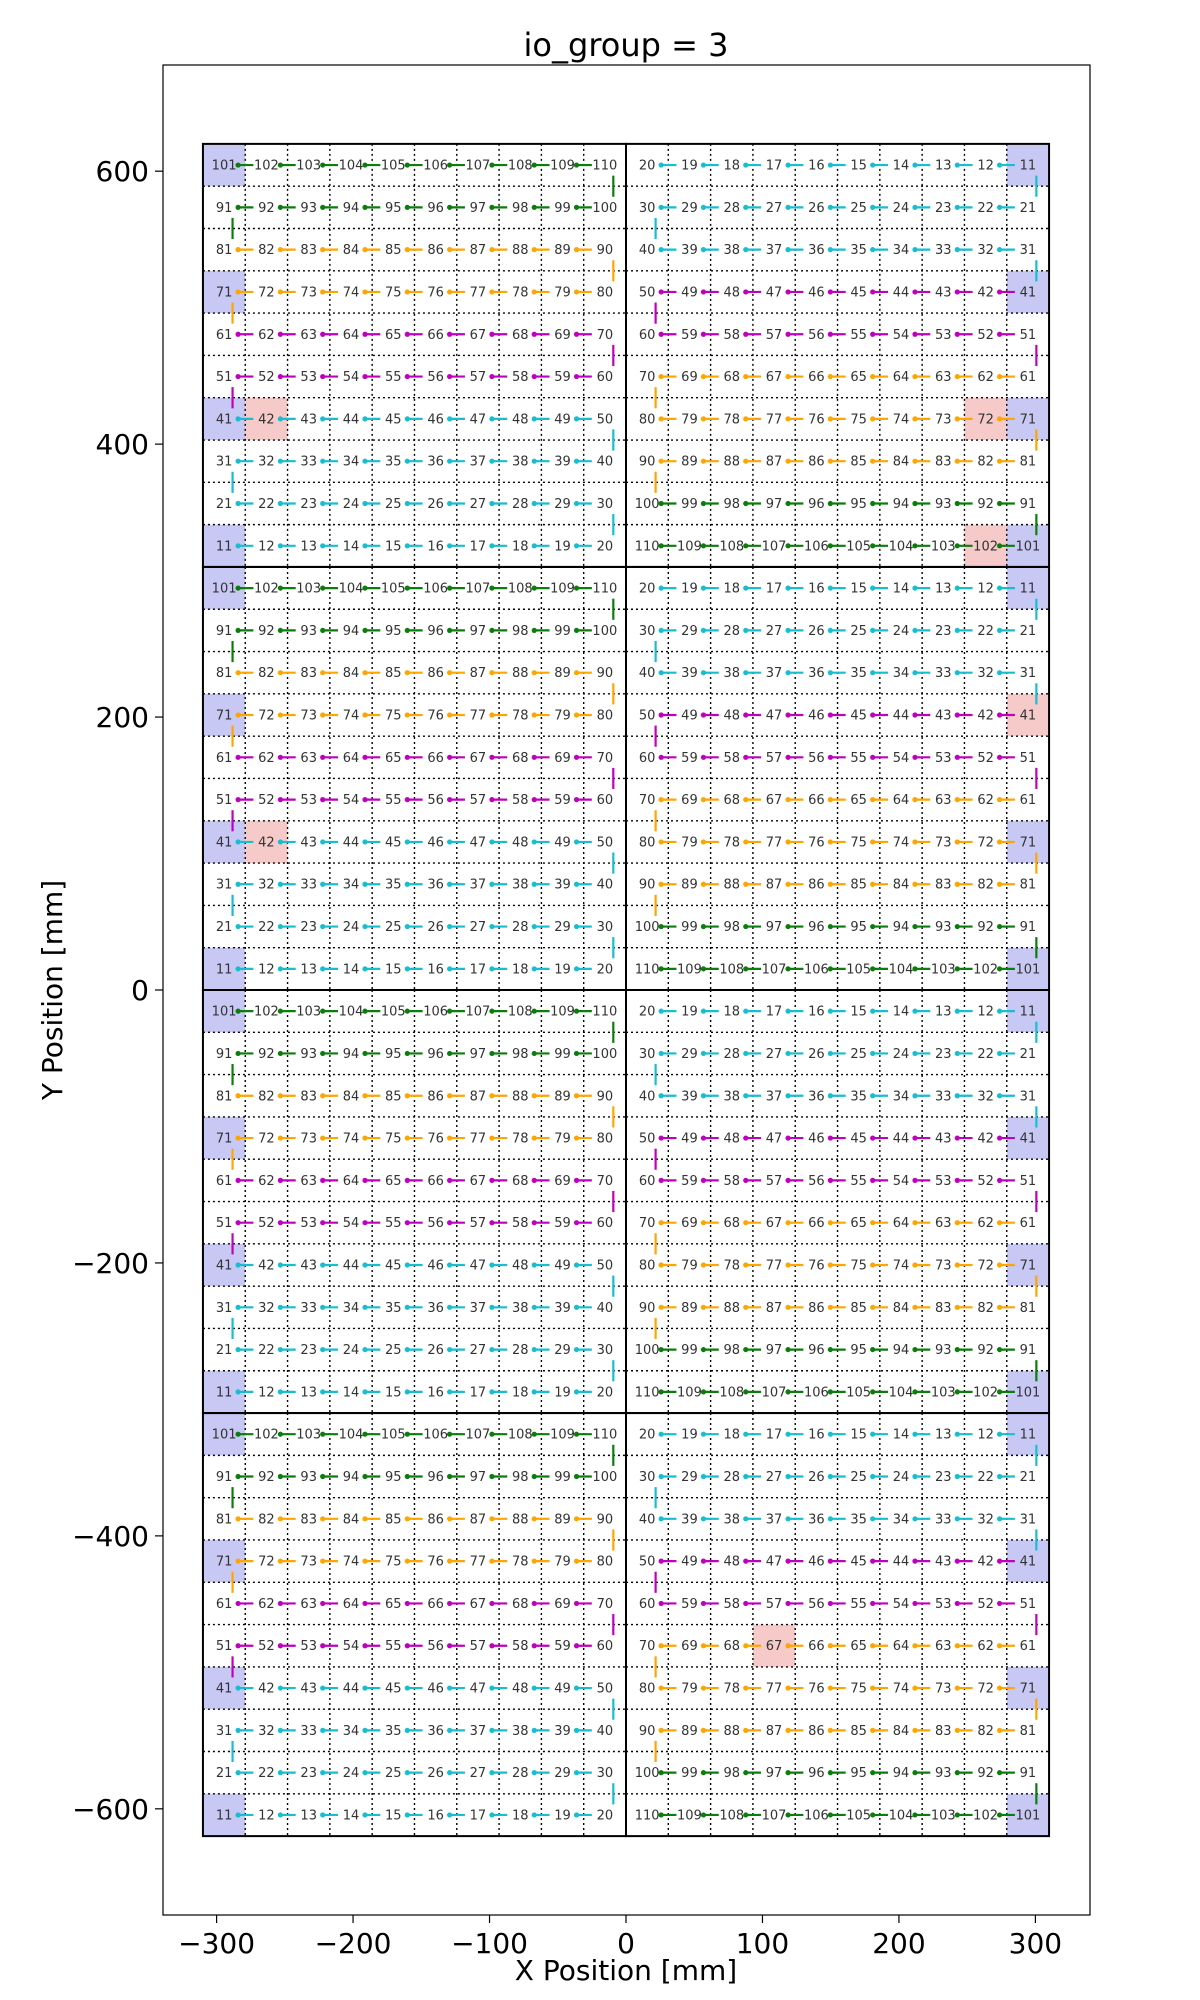 The height and width of the screenshot is (2000, 1200). I want to click on chip-label: 28, so click(731, 1477).